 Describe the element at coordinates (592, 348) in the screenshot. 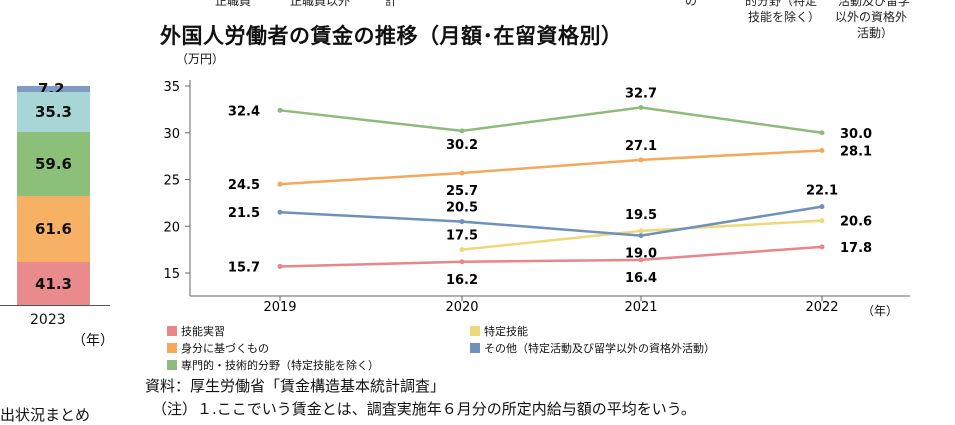

I see `legend-item: その他（特定活動及び留学以外の資格外活動）` at that location.